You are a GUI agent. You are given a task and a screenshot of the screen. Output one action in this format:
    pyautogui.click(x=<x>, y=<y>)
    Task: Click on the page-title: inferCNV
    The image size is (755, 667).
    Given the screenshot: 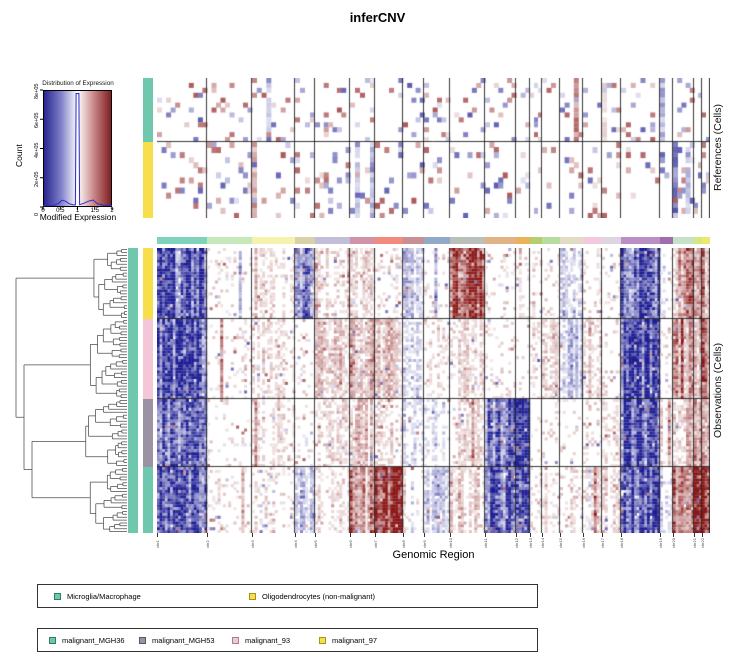 What is the action you would take?
    pyautogui.click(x=377, y=17)
    